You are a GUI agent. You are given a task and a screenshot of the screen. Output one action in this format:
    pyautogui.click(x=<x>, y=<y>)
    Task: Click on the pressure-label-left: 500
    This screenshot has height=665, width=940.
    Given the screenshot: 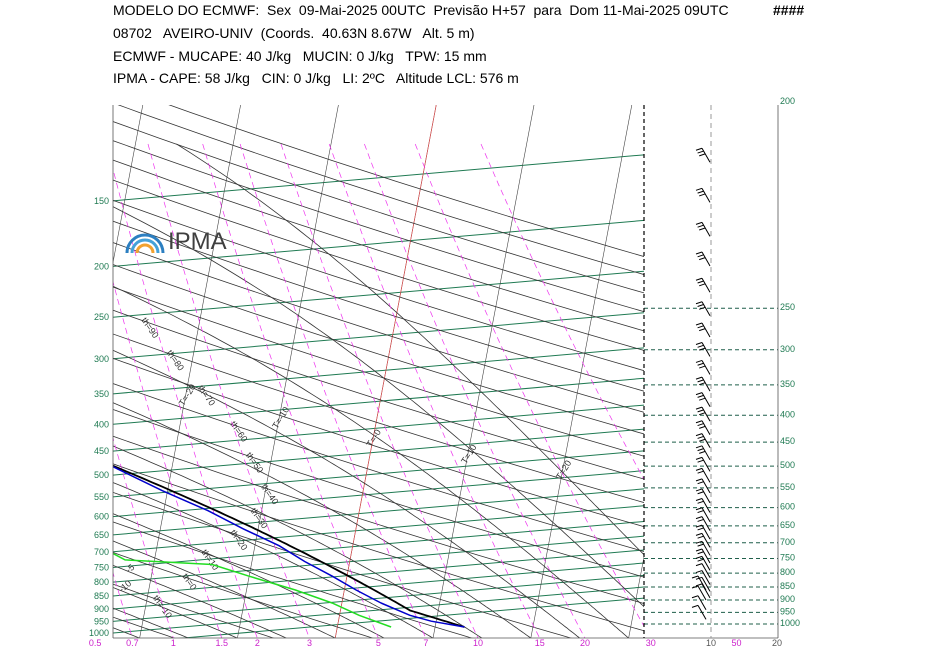 What is the action you would take?
    pyautogui.click(x=101, y=475)
    